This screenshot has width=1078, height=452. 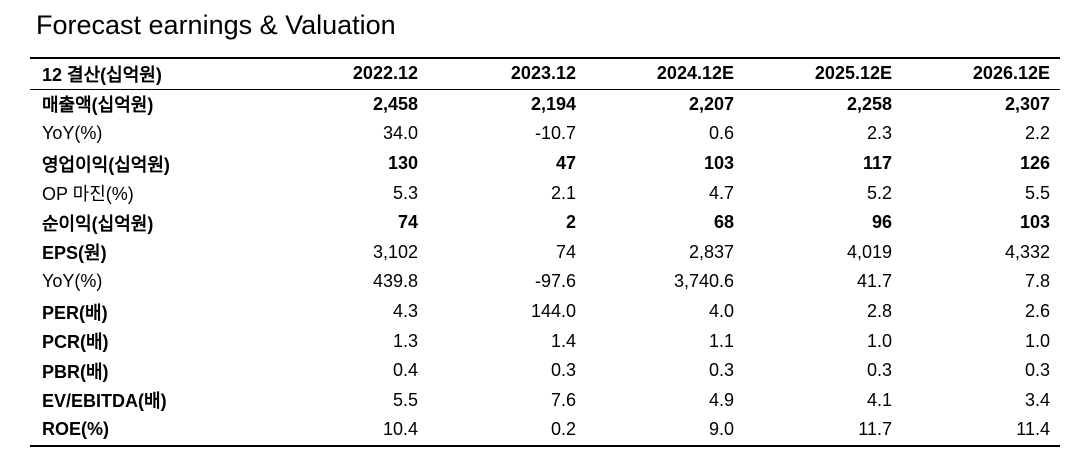 What do you see at coordinates (395, 281) in the screenshot?
I see `cell: 439.8` at bounding box center [395, 281].